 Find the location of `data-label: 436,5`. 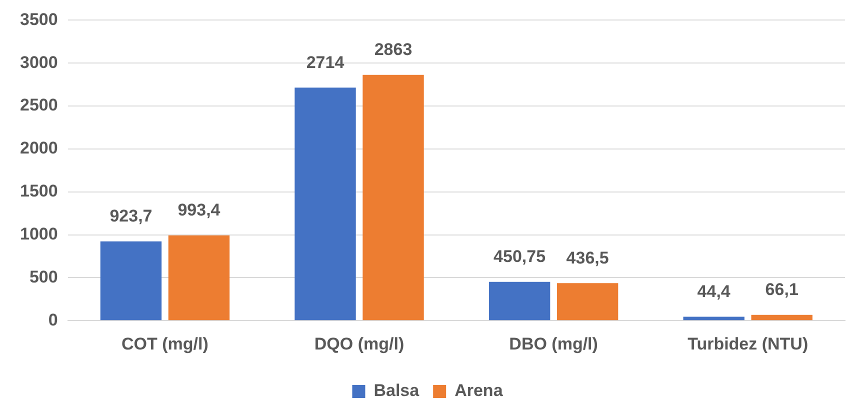

data-label: 436,5 is located at coordinates (587, 258).